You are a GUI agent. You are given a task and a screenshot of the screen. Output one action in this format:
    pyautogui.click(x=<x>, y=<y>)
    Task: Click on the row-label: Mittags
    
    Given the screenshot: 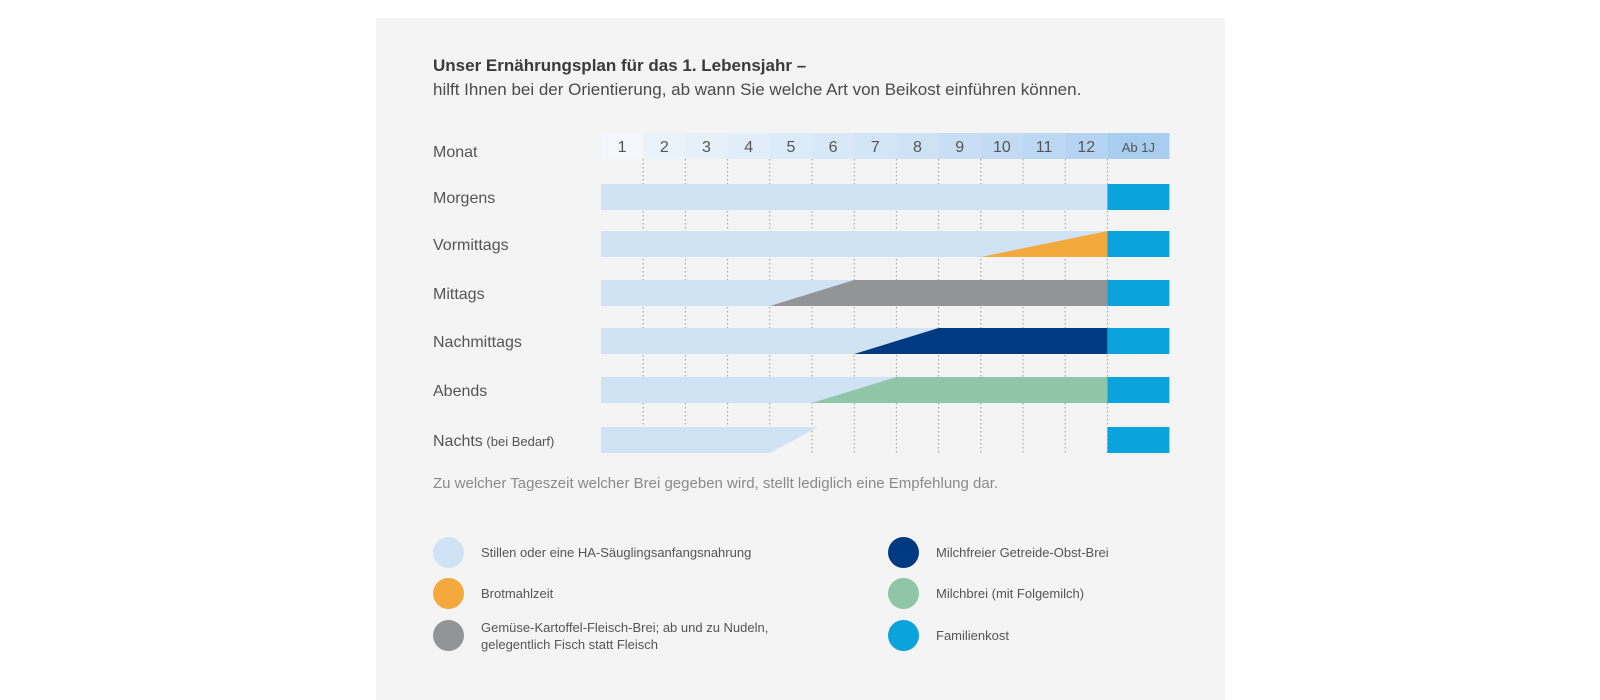 What is the action you would take?
    pyautogui.click(x=459, y=294)
    